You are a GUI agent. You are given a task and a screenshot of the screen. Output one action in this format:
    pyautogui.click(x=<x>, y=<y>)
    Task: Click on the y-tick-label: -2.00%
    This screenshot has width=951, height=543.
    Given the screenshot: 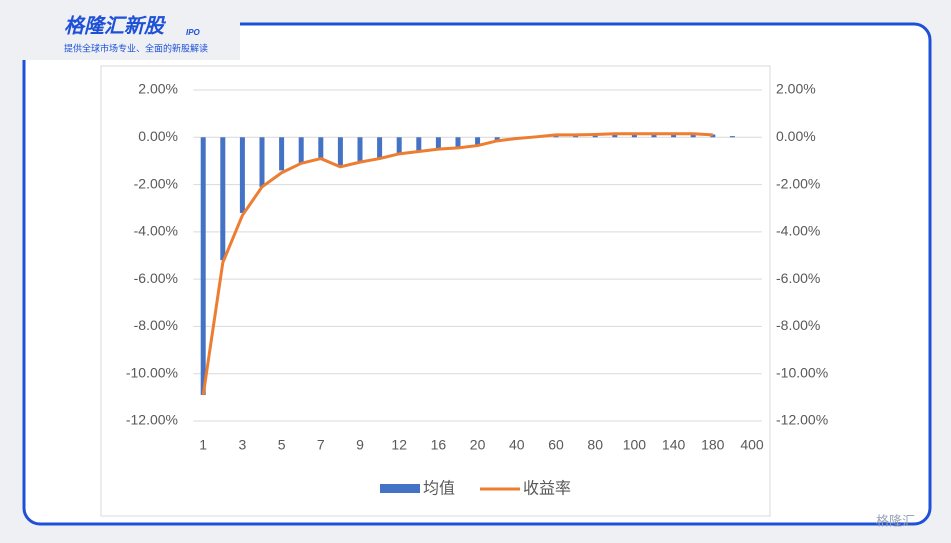 What is the action you would take?
    pyautogui.click(x=156, y=183)
    